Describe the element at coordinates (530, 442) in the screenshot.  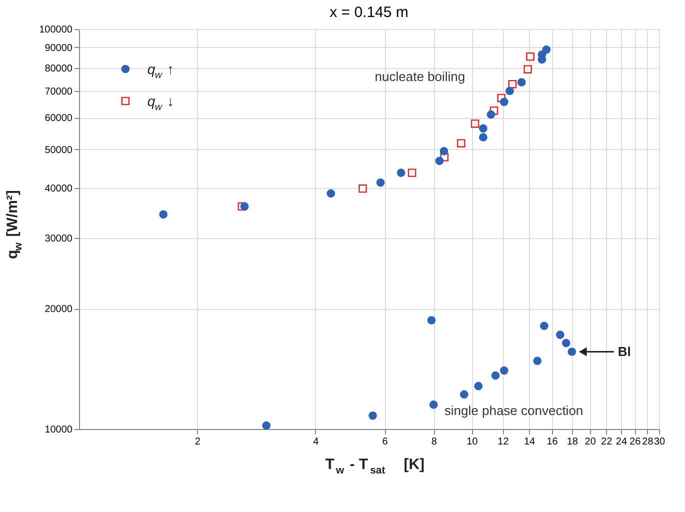
I see `x-tick-label: 14` at that location.